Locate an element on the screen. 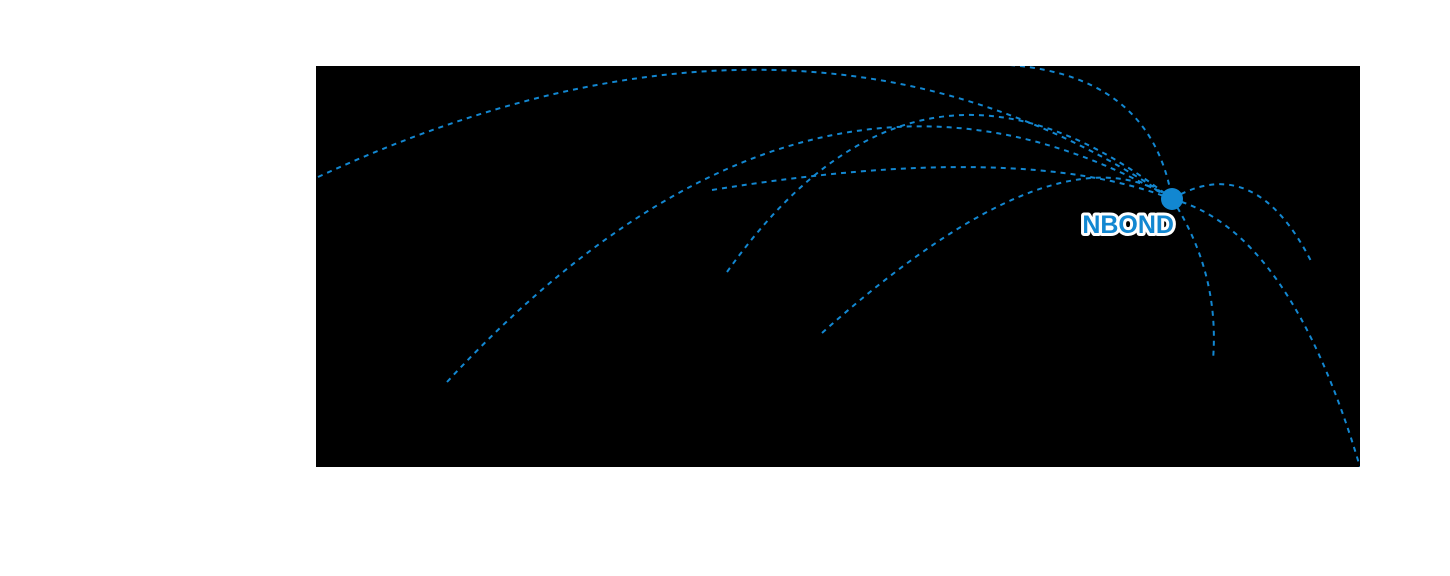 The height and width of the screenshot is (576, 1450). edge-down-short is located at coordinates (1193, 279).